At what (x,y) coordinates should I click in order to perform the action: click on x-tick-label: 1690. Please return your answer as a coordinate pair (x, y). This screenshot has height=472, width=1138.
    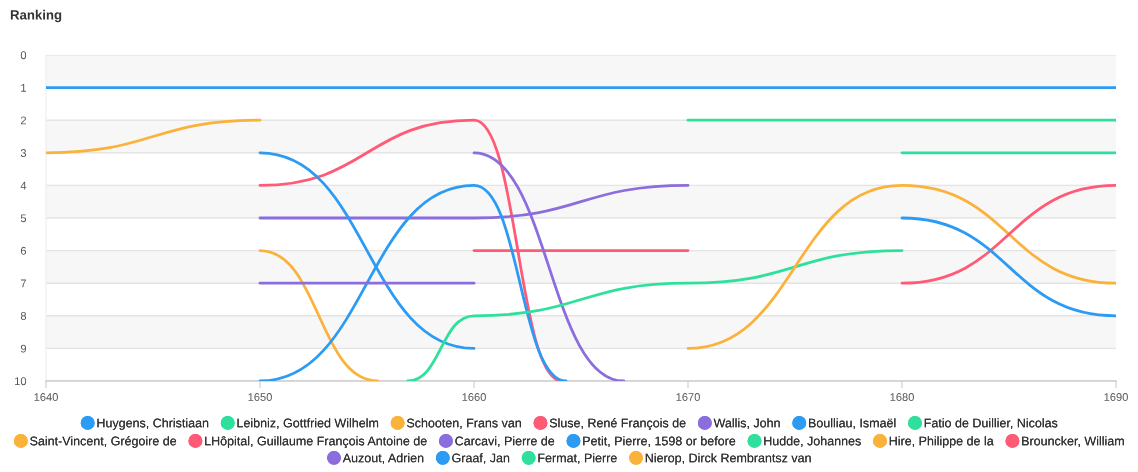
    Looking at the image, I should click on (1116, 397).